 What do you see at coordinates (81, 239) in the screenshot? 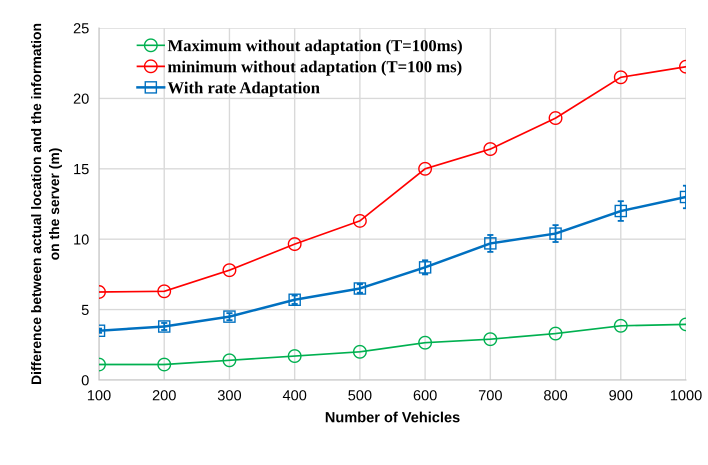
I see `y-tick-label: 10` at bounding box center [81, 239].